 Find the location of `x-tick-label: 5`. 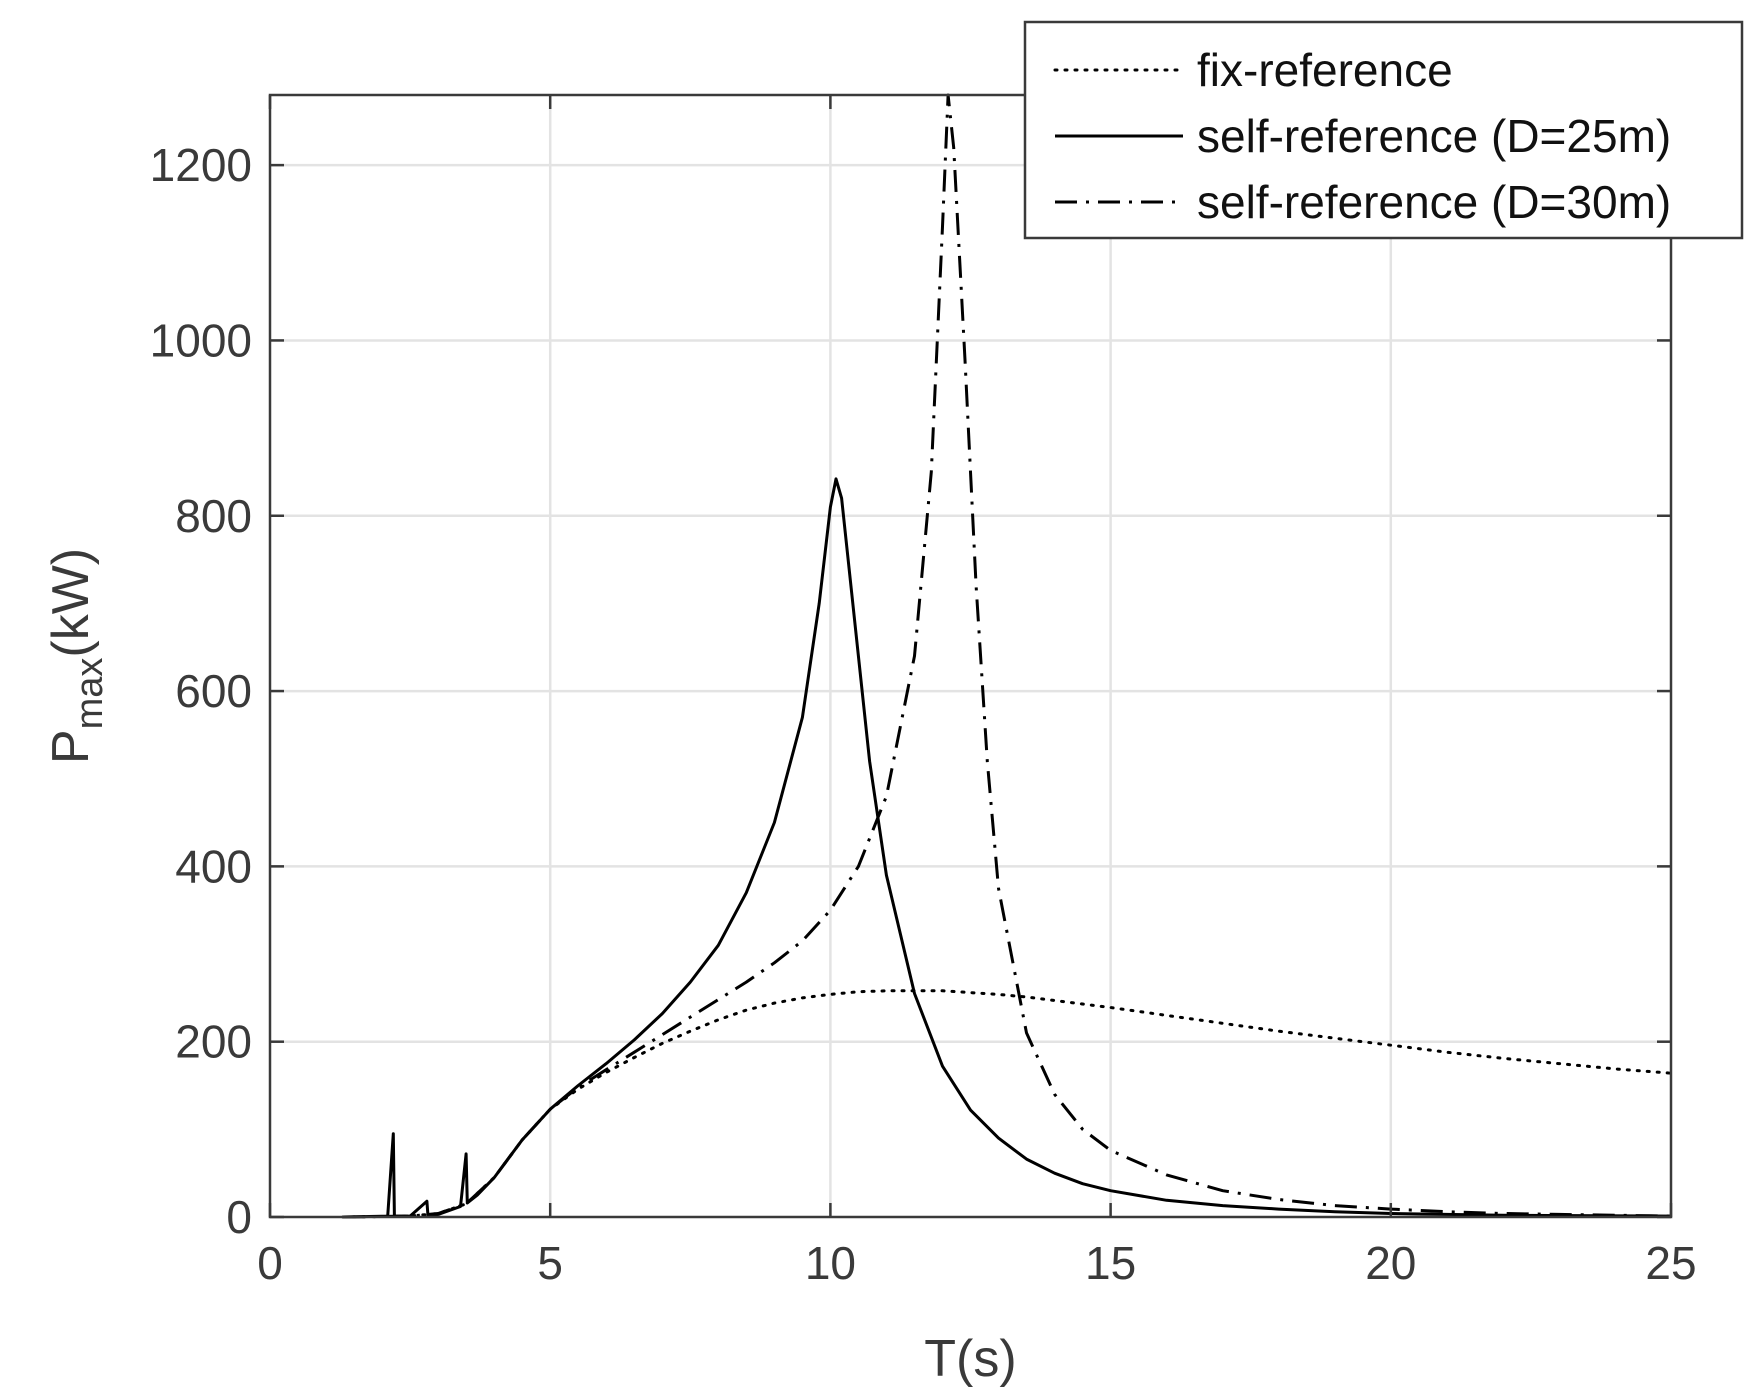

x-tick-label: 5 is located at coordinates (550, 1263).